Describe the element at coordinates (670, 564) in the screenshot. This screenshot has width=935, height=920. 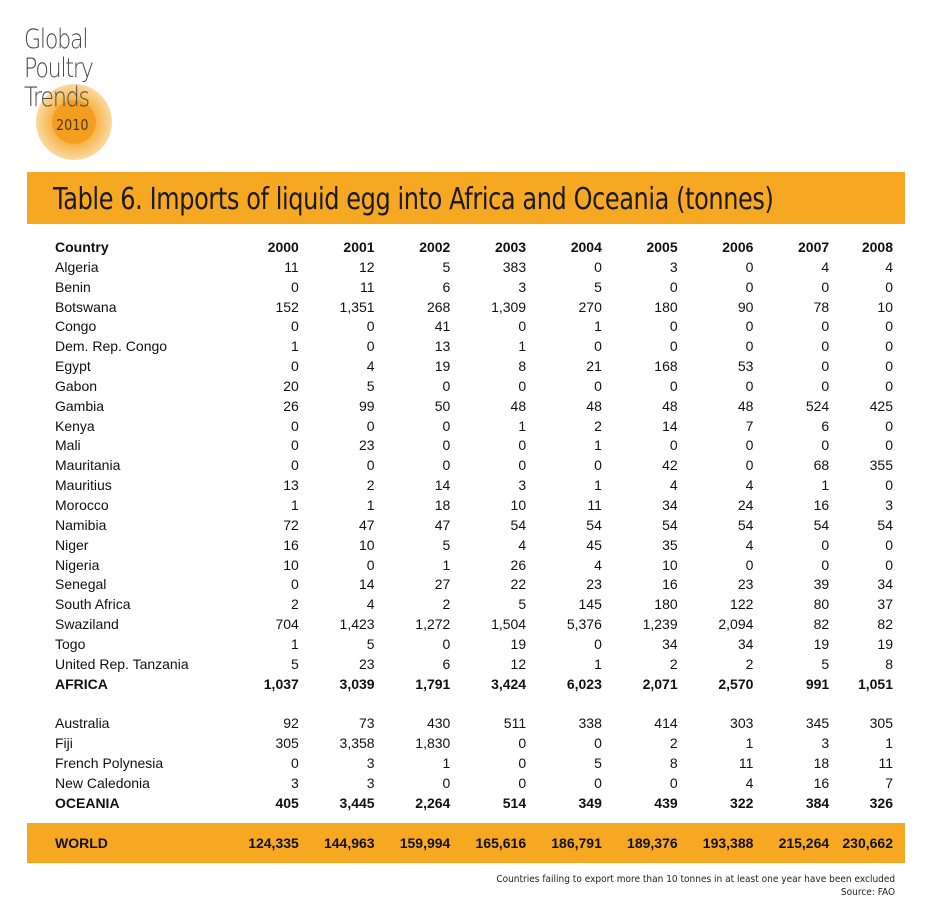
I see `value-cell: 10` at that location.